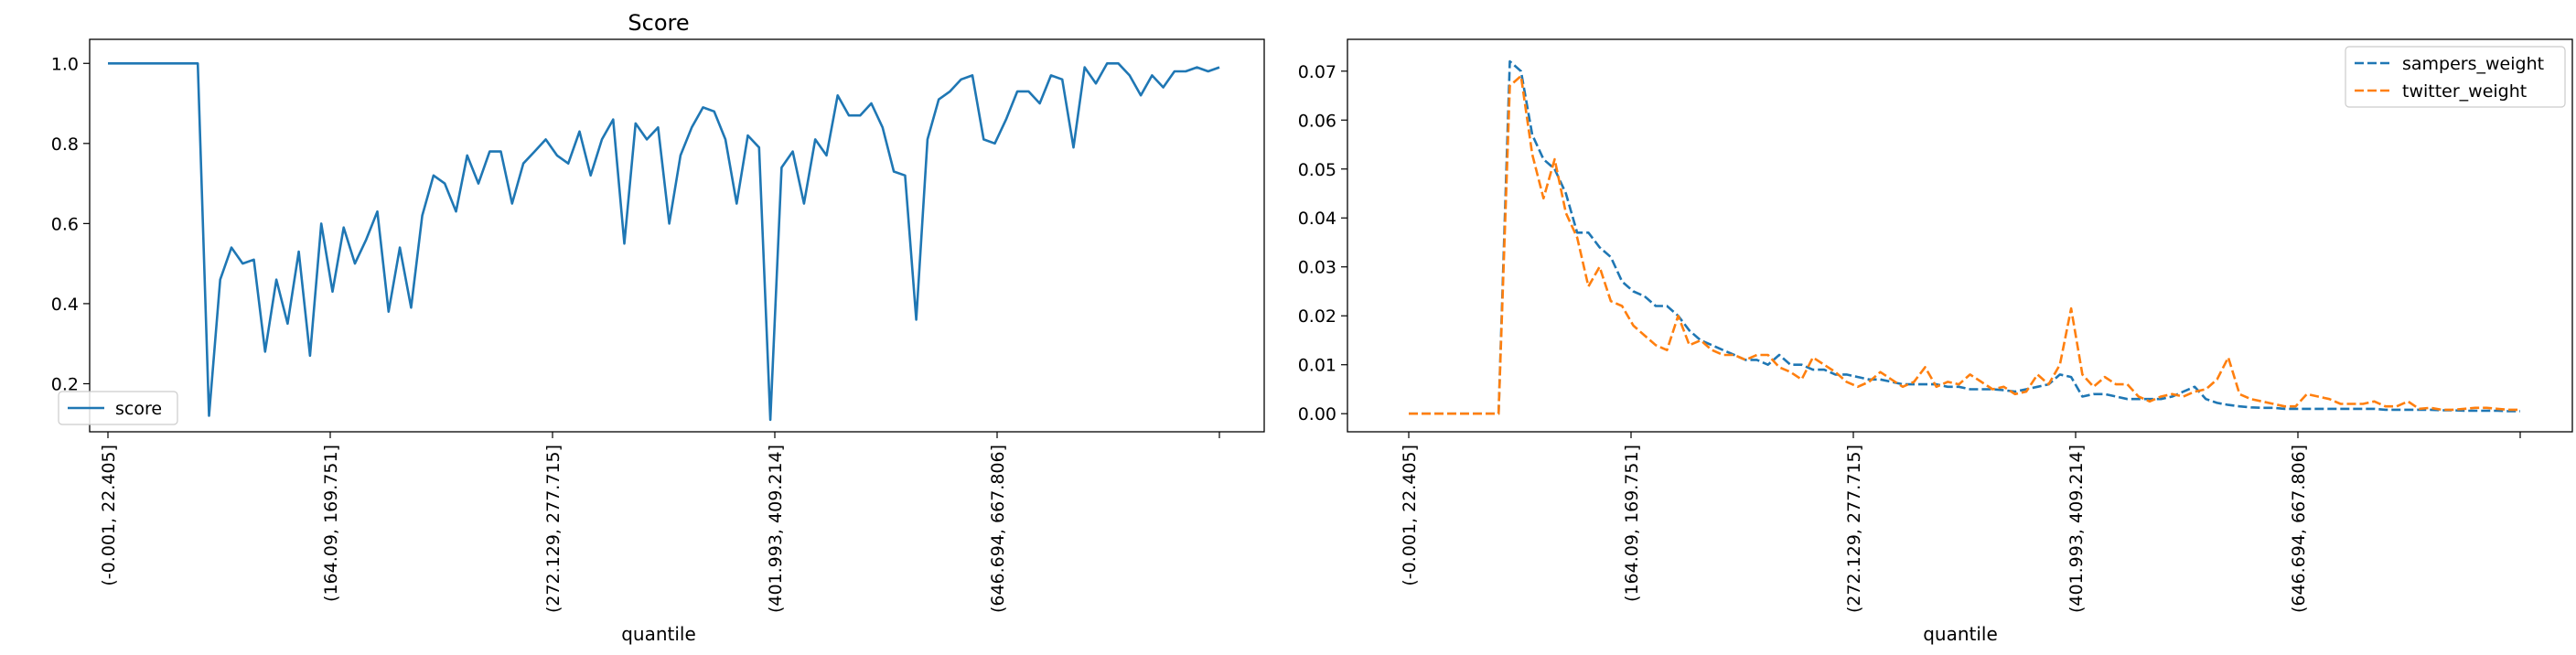  What do you see at coordinates (65, 384) in the screenshot?
I see `y-tick-label: 0.2` at bounding box center [65, 384].